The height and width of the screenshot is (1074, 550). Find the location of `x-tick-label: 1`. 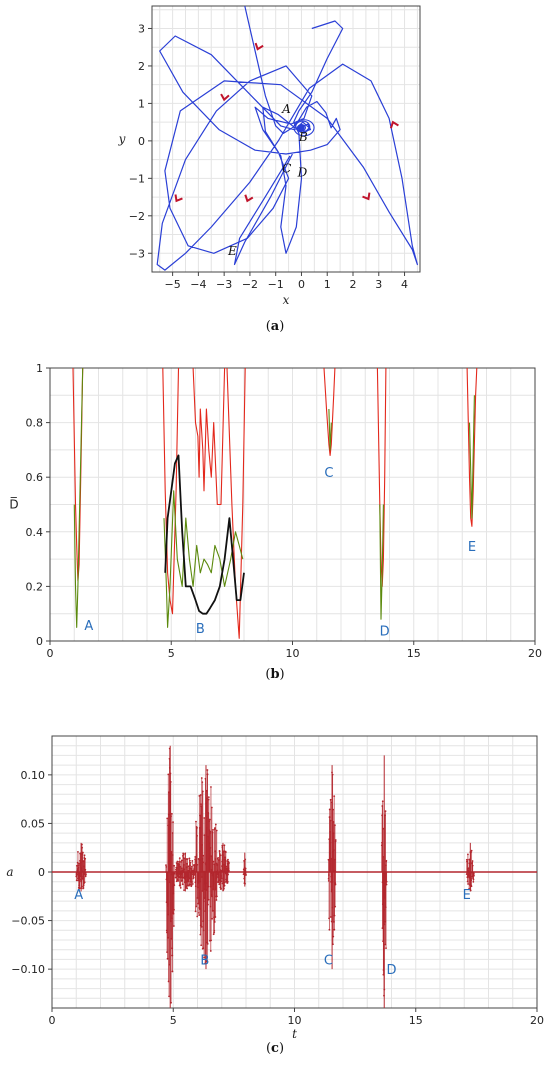

x-tick-label: 1 is located at coordinates (327, 284).